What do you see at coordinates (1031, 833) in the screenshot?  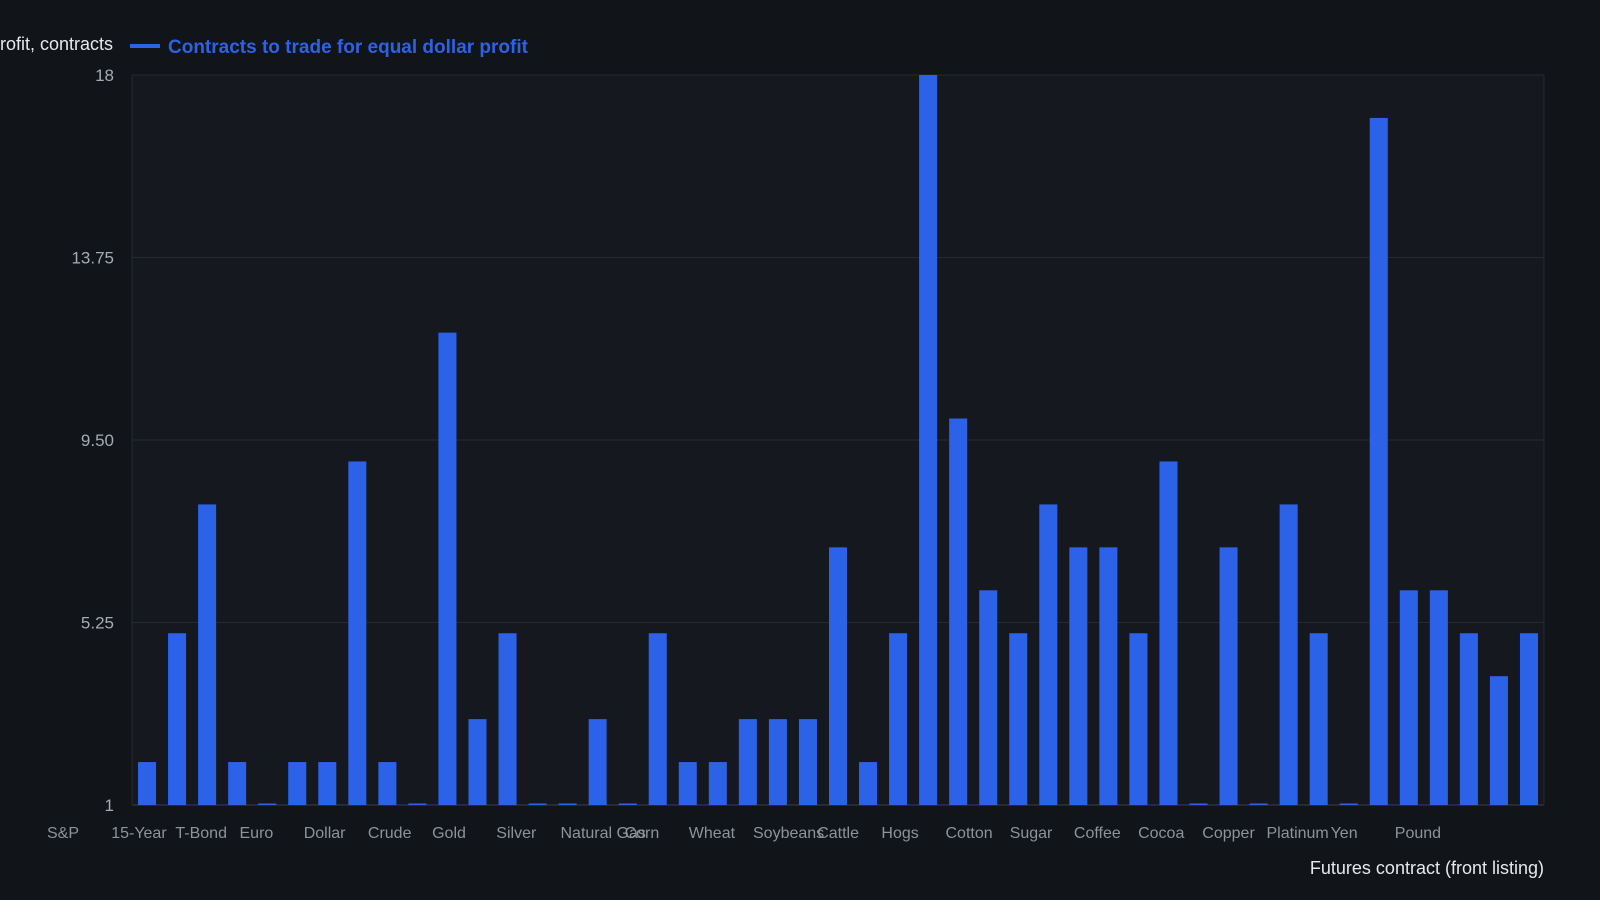 I see `x-tick-label: Sugar` at bounding box center [1031, 833].